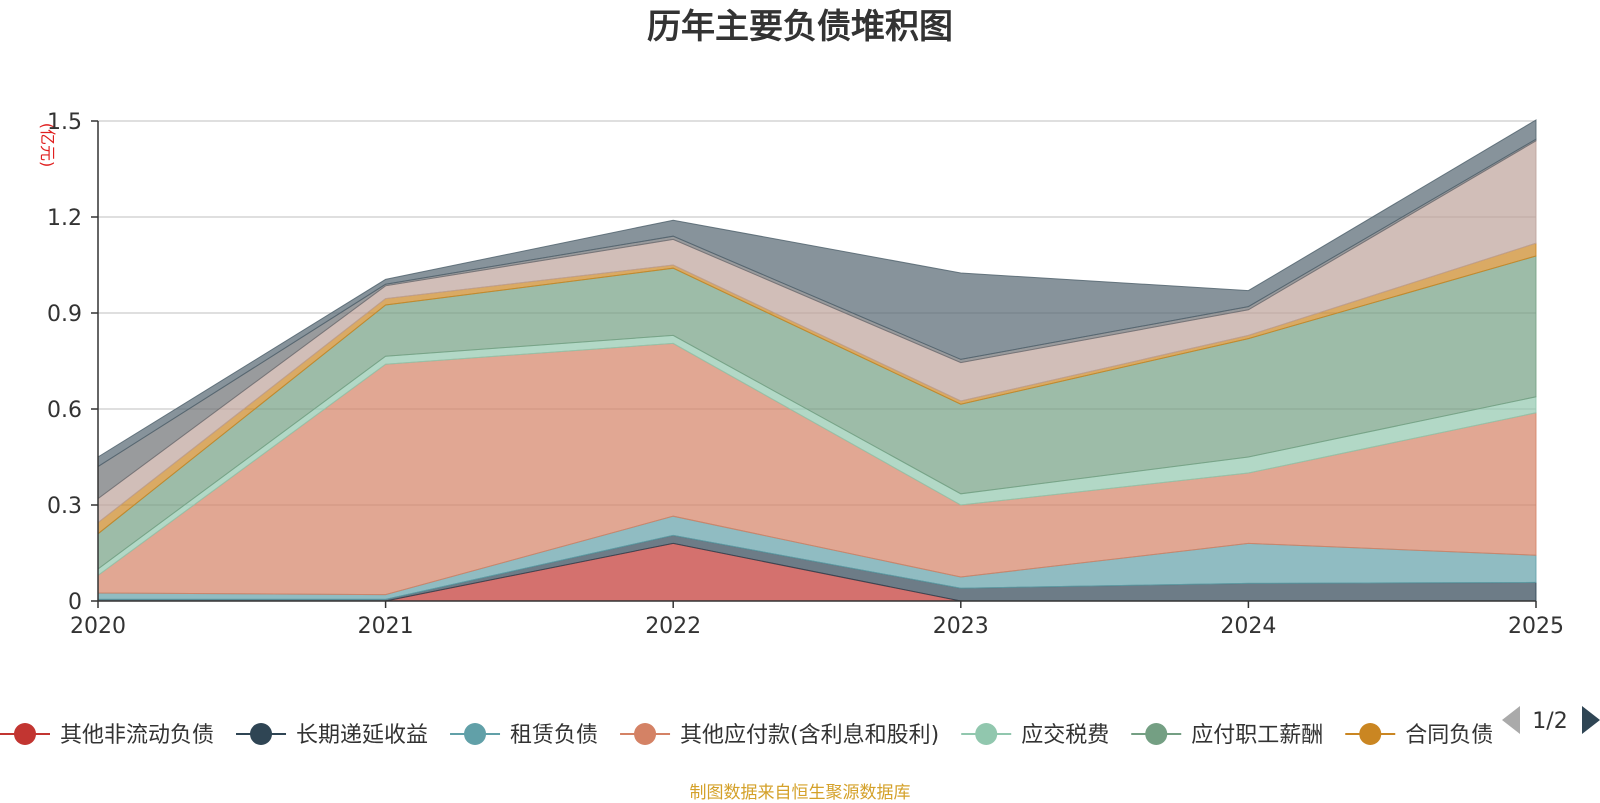  Describe the element at coordinates (98, 626) in the screenshot. I see `x-tick-label-0: 2020` at that location.